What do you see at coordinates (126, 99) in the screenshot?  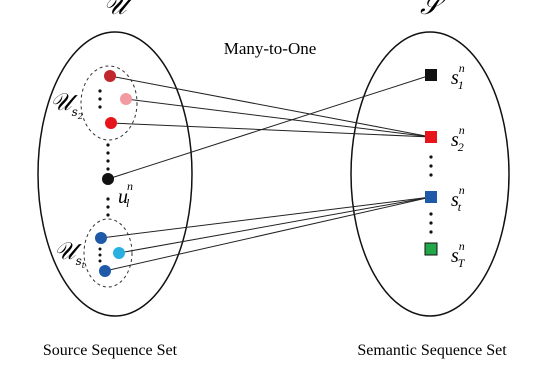 I see `source-point-pink` at bounding box center [126, 99].